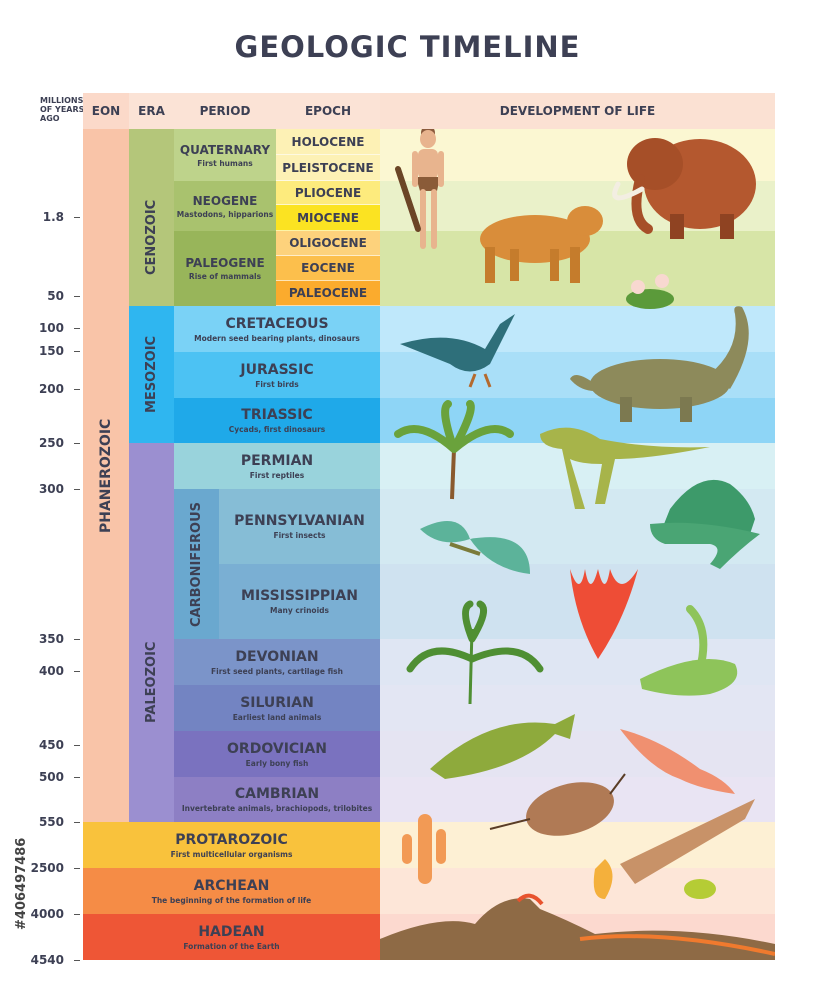 This screenshot has width=815, height=1000. Describe the element at coordinates (407, 47) in the screenshot. I see `page-title: GEOLOGIC TIMELINE` at that location.